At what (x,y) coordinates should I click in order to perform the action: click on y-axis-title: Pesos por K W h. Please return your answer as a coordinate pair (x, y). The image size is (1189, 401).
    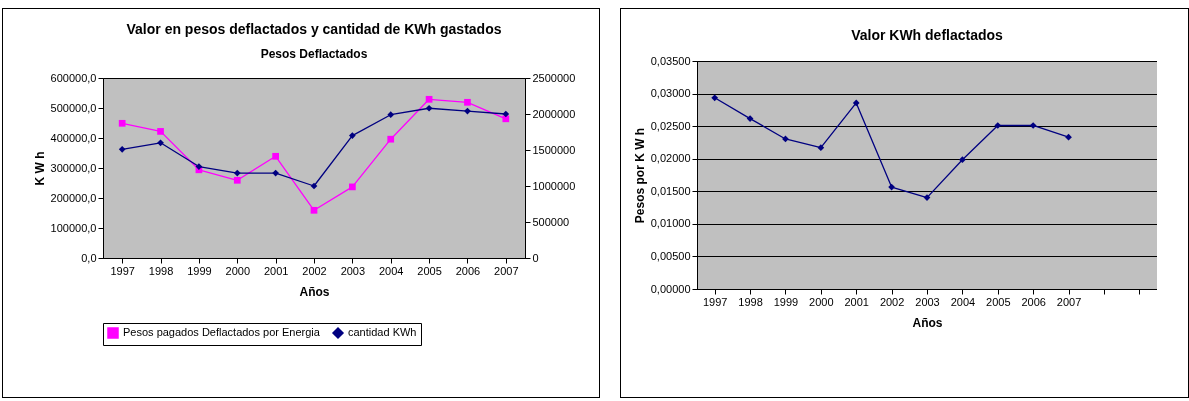
    Looking at the image, I should click on (639, 175).